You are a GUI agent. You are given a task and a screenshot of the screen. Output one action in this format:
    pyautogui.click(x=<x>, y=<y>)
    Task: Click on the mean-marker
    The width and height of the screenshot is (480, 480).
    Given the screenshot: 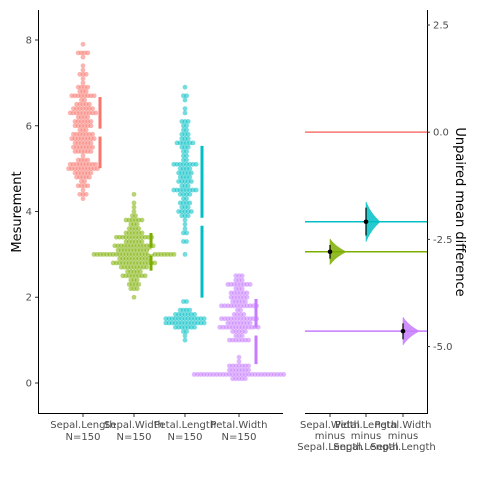 What is the action you would take?
    pyautogui.click(x=202, y=222)
    